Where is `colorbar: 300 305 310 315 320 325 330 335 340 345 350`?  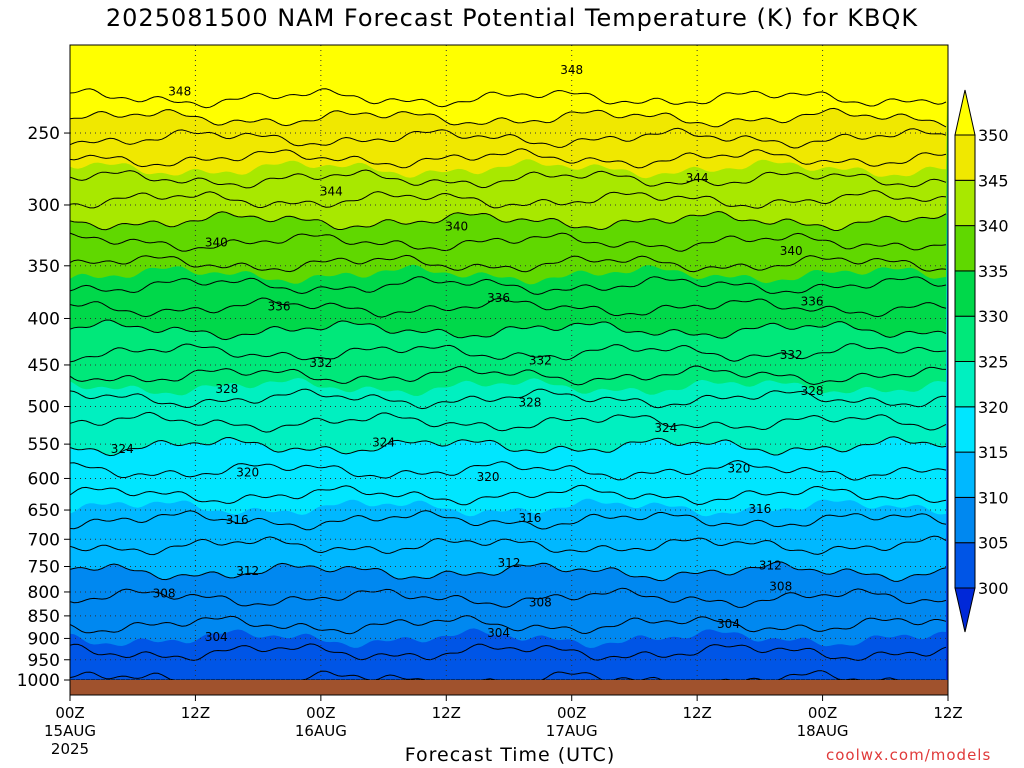
colorbar: 300 305 310 315 320 325 330 335 340 345 350 is located at coordinates (981, 361).